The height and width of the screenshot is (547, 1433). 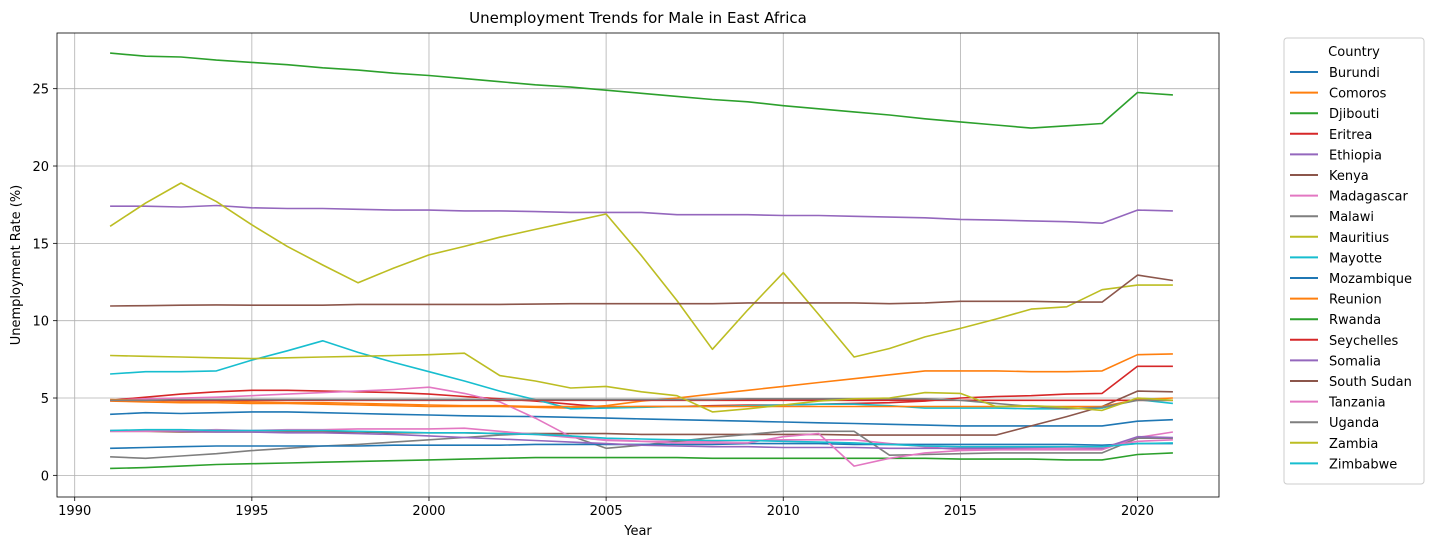 I want to click on legend-label: Kenya, so click(x=1349, y=176).